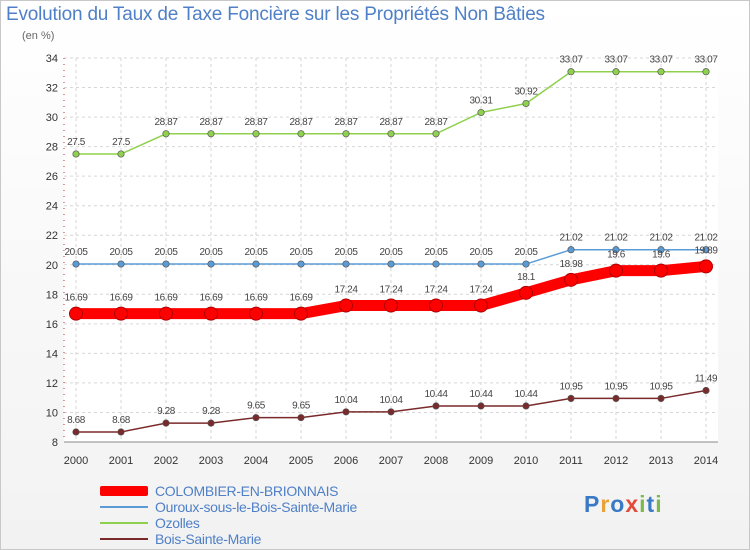  Describe the element at coordinates (605, 504) in the screenshot. I see `logo-letter: r` at that location.